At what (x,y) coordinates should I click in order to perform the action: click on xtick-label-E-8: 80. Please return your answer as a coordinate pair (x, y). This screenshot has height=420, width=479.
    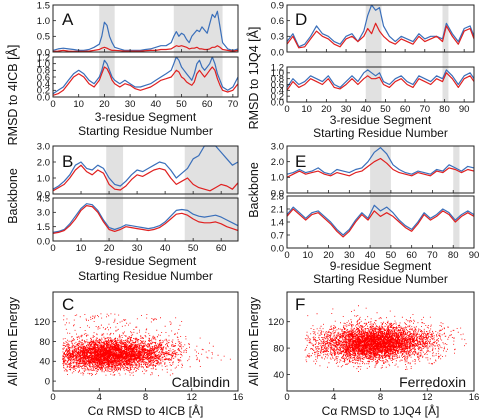
    Looking at the image, I should click on (453, 255).